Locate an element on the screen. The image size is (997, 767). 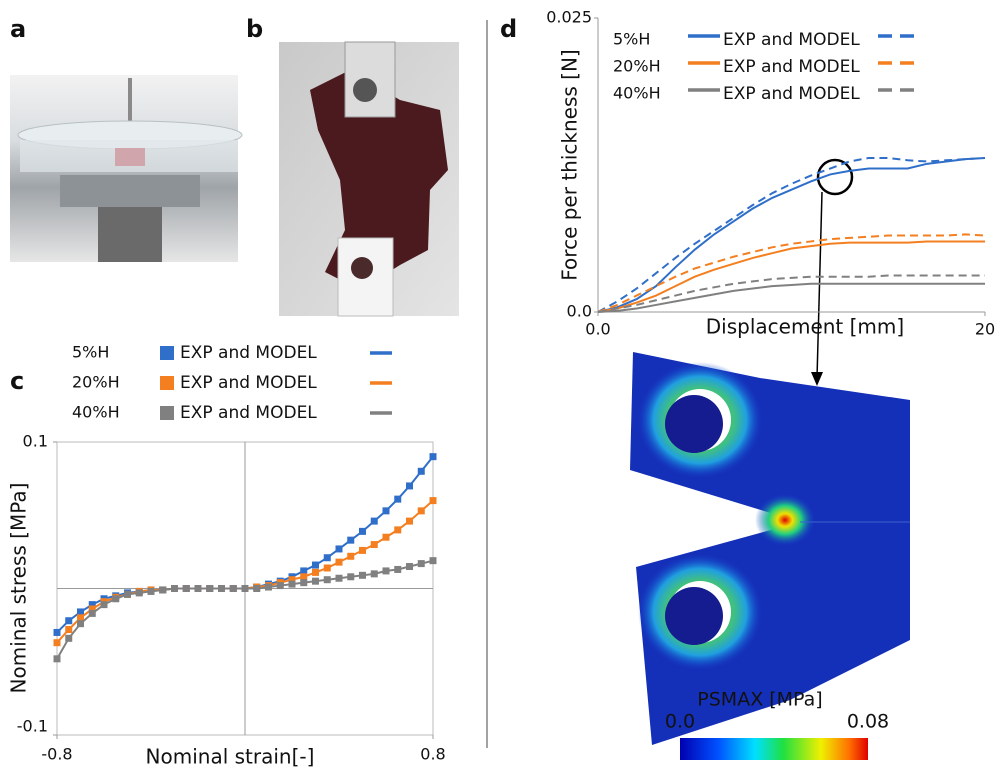
panel-label: d is located at coordinates (508, 29).